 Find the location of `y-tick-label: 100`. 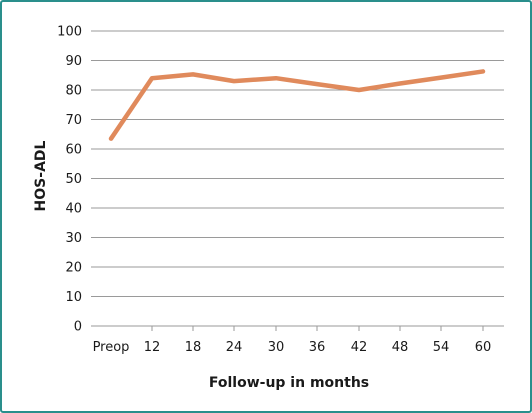

y-tick-label: 100 is located at coordinates (69, 32).